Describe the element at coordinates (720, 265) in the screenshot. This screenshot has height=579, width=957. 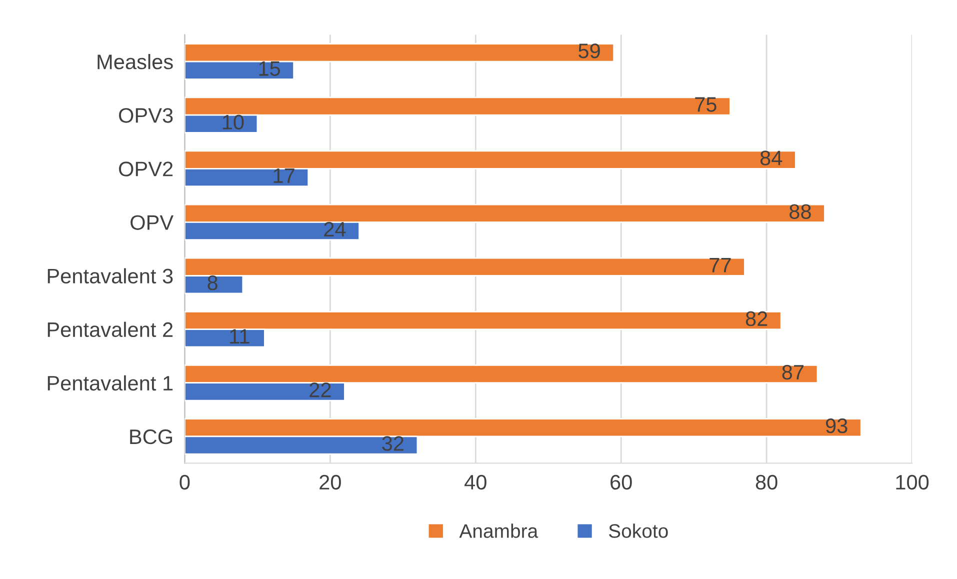
I see `data-label: 77` at that location.